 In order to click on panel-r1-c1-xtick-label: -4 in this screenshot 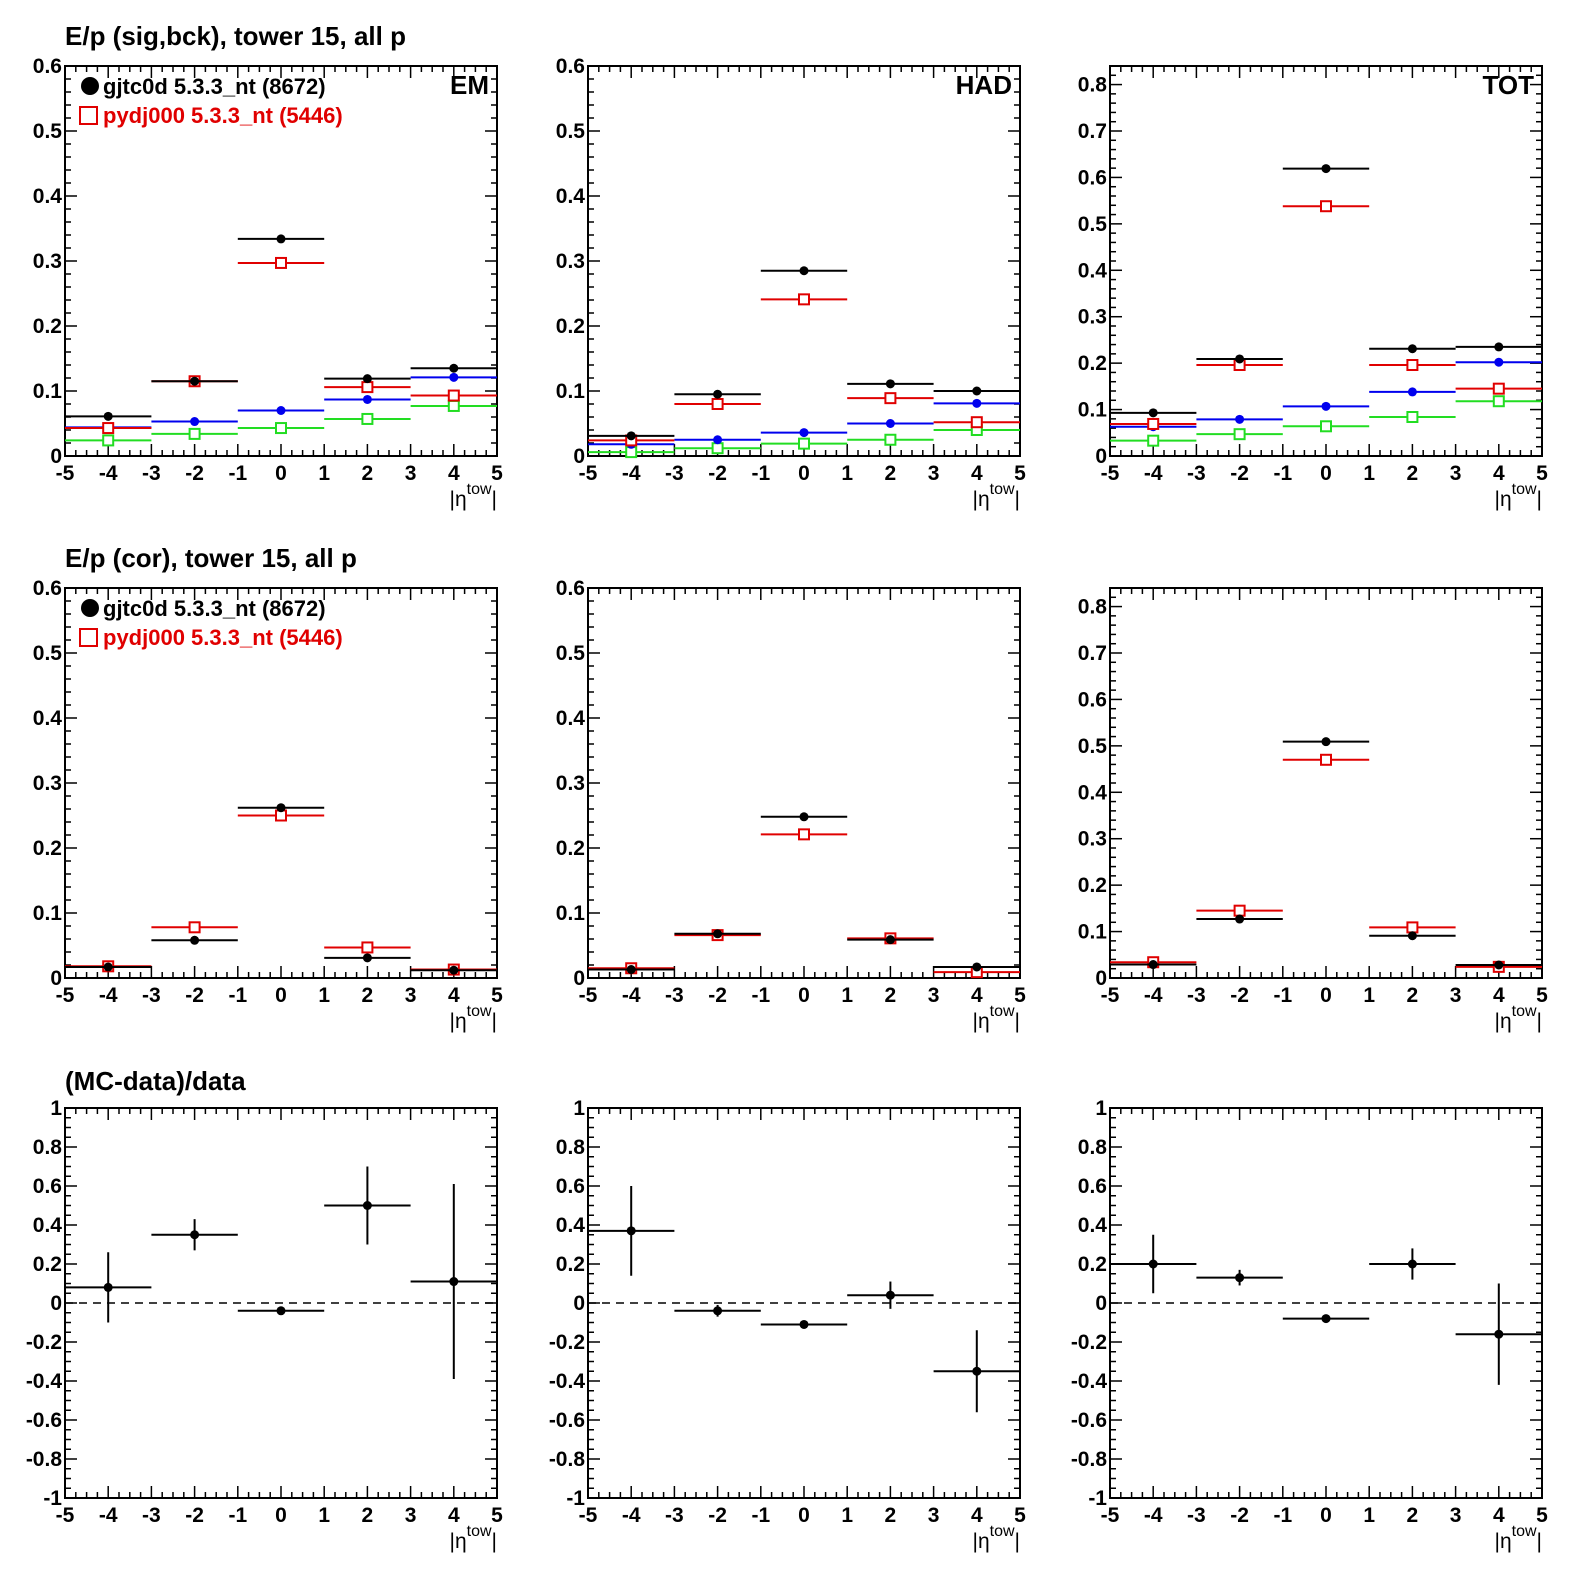, I will do `click(108, 473)`.